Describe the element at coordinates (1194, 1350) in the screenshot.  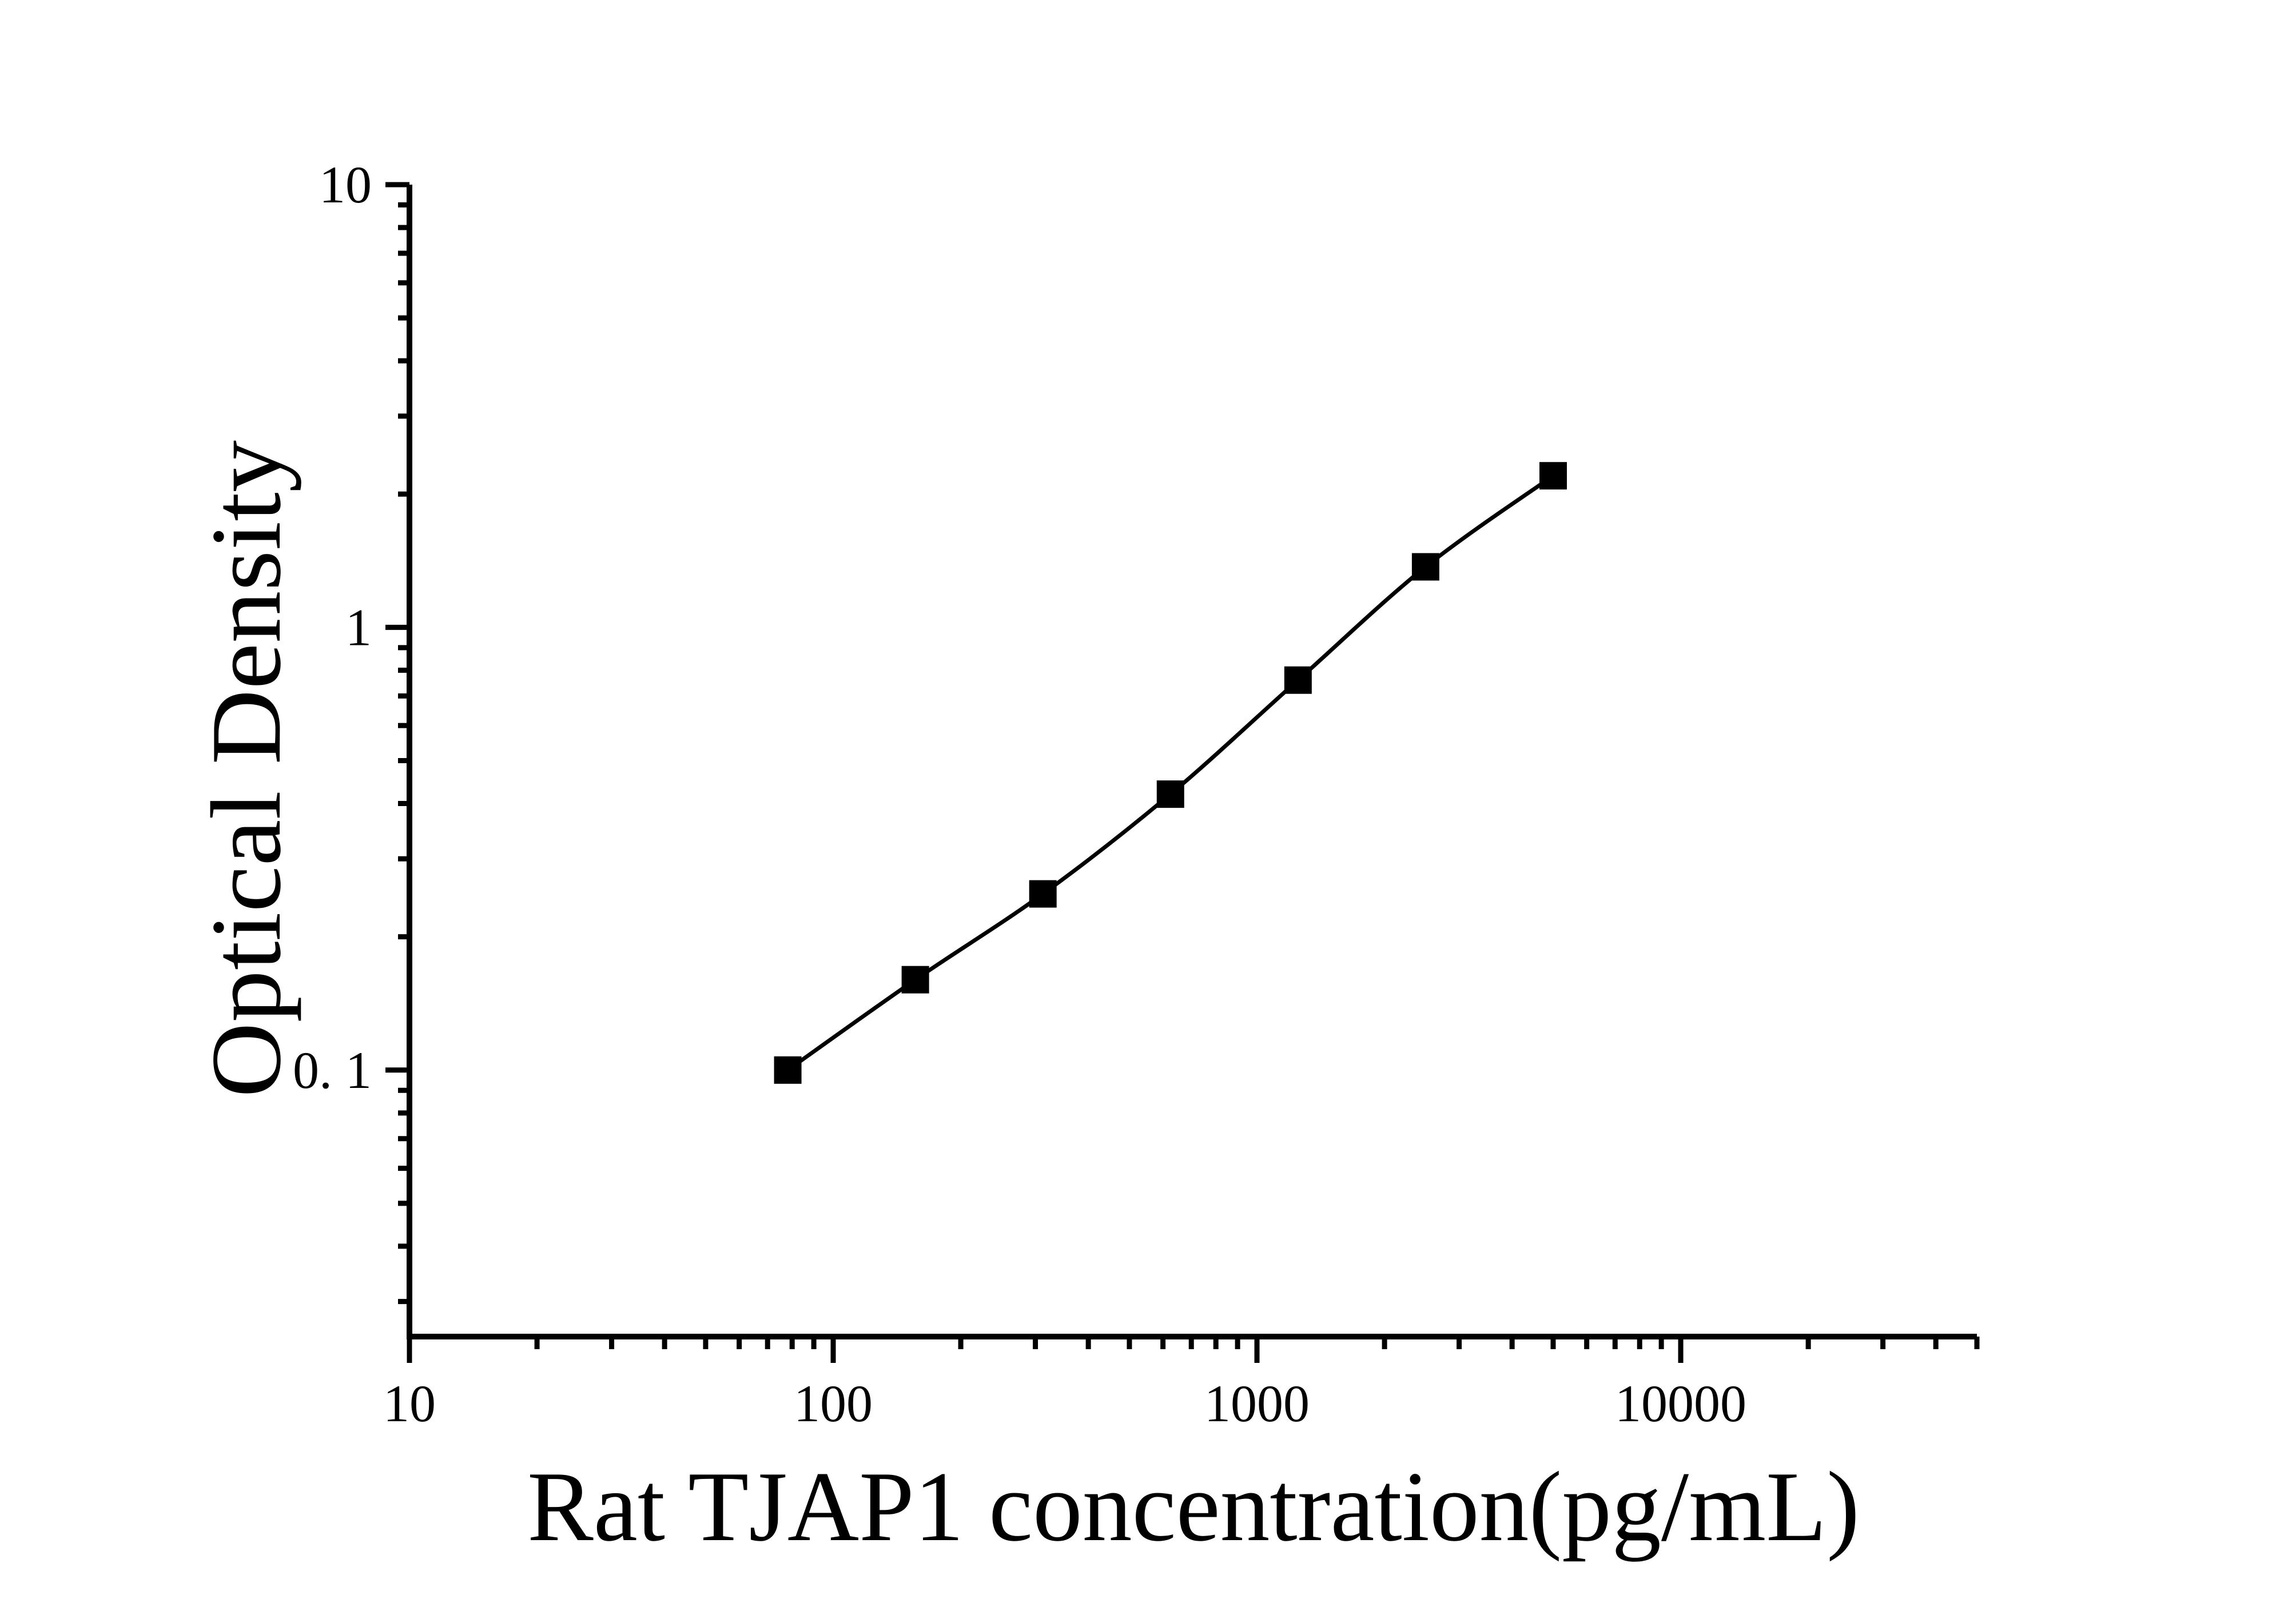
I see `x-axis-ticks` at that location.